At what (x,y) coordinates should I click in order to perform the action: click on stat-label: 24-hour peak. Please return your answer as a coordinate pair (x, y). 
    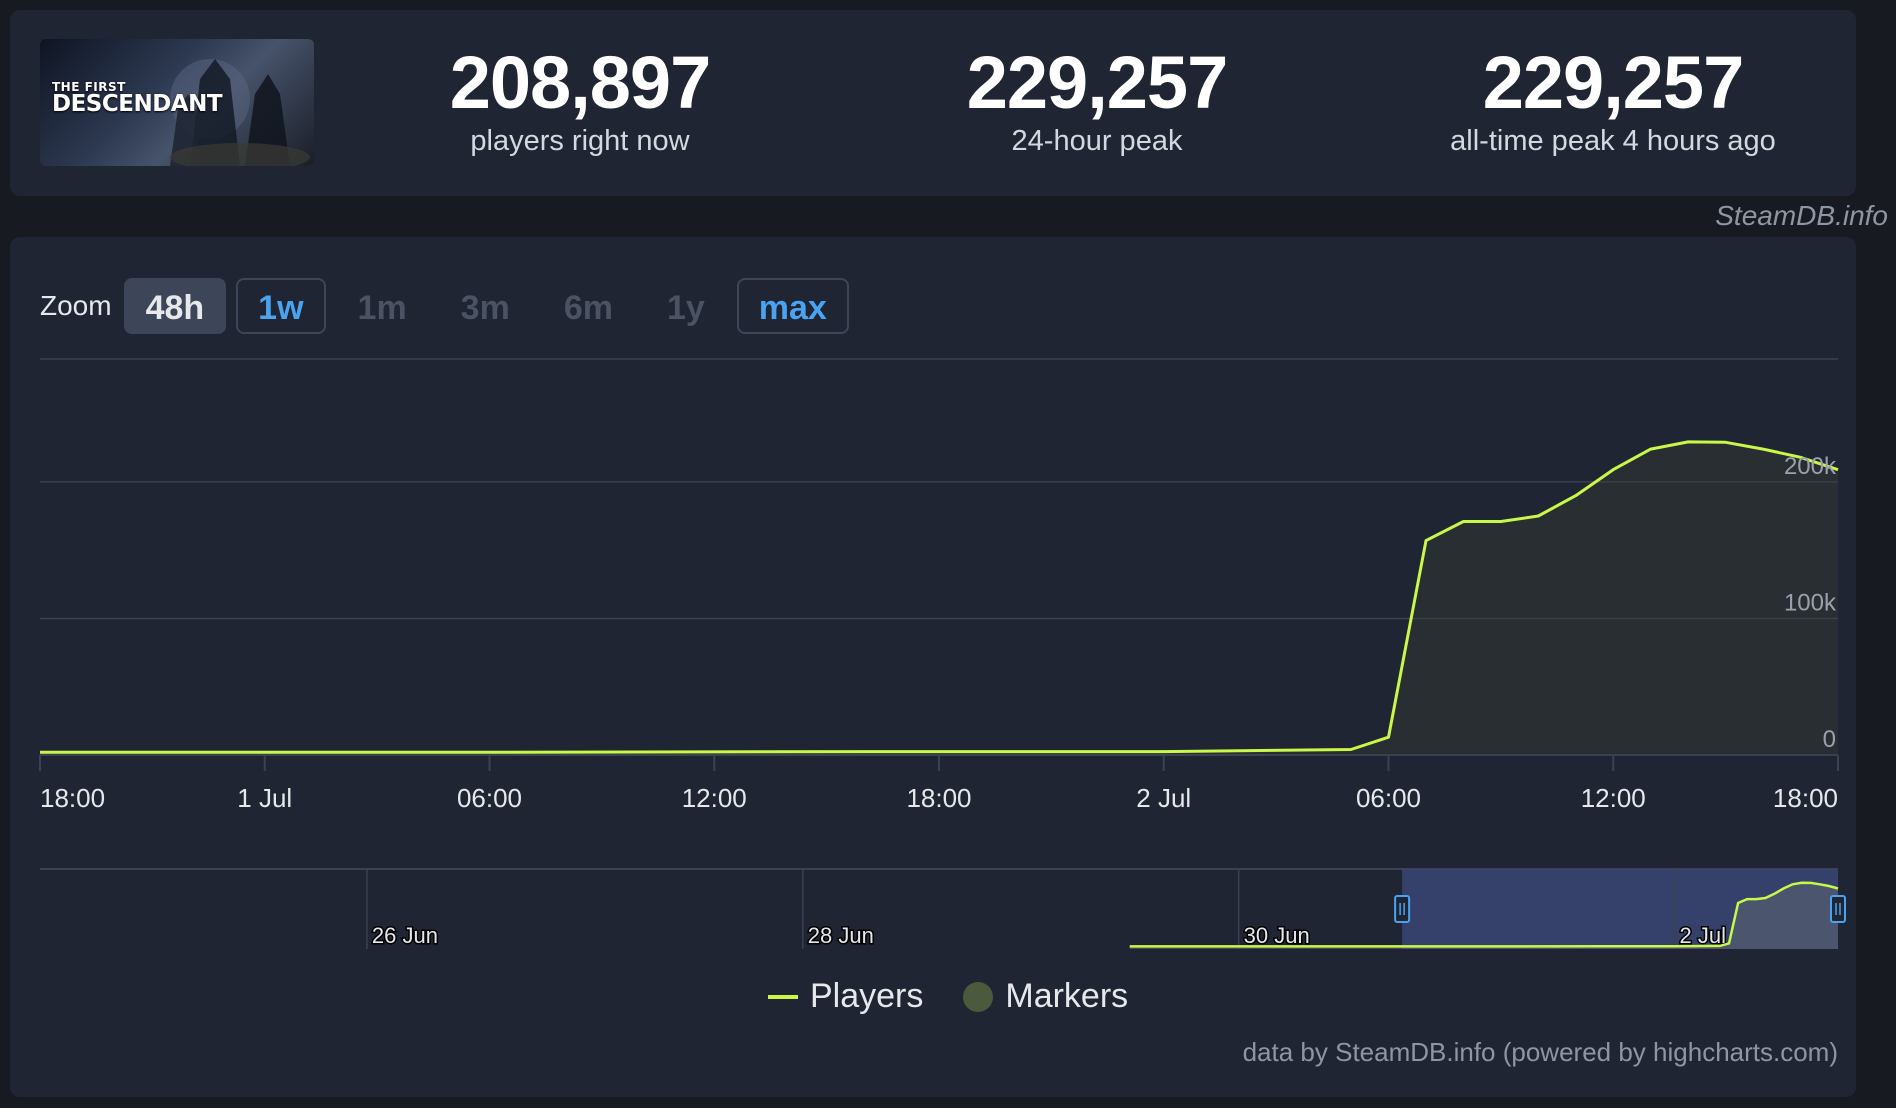
    Looking at the image, I should click on (1097, 141).